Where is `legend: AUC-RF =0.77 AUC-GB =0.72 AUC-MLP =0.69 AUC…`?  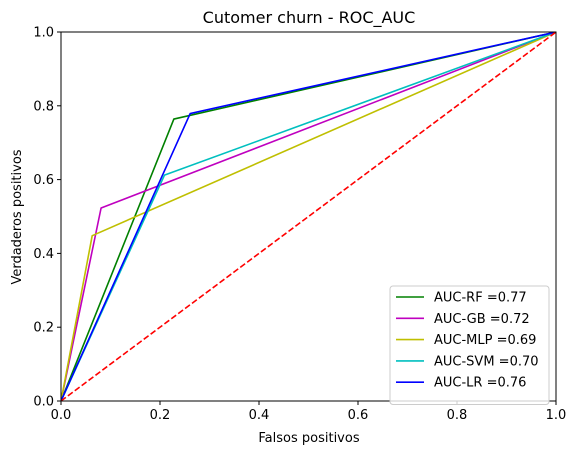
legend: AUC-RF =0.77 AUC-GB =0.72 AUC-MLP =0.69 AUC… is located at coordinates (469, 345).